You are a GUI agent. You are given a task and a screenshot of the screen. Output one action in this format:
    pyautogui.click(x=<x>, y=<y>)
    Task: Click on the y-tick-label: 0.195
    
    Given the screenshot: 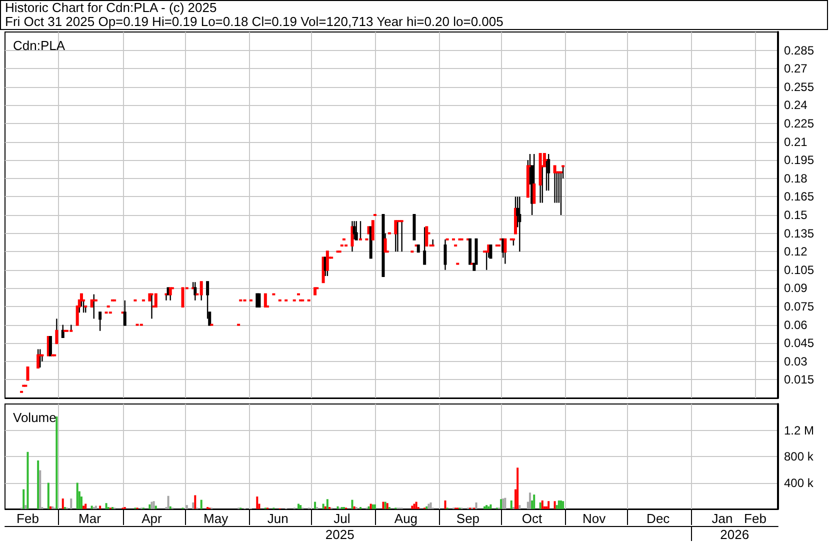 What is the action you would take?
    pyautogui.click(x=799, y=160)
    